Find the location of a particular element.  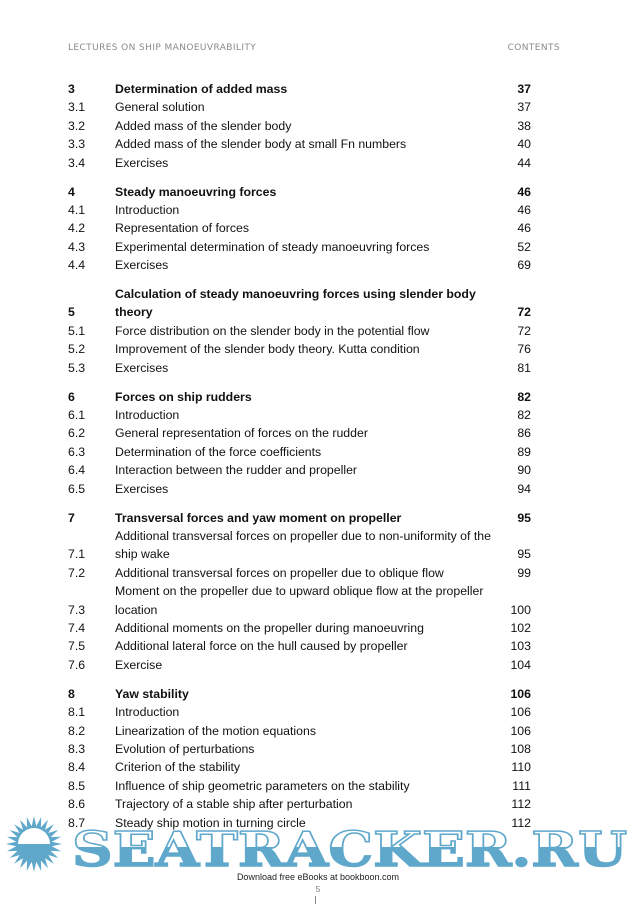

entry-number: 7.3 is located at coordinates (77, 609).